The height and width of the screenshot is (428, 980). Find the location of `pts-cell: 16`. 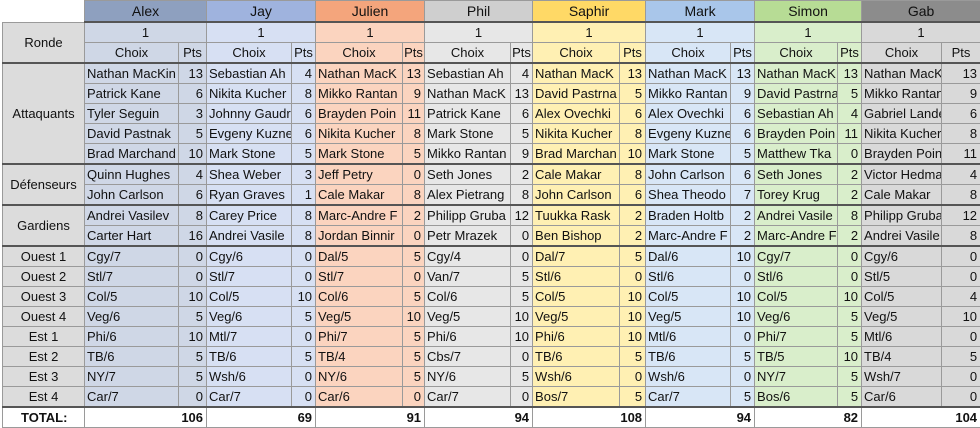

pts-cell: 16 is located at coordinates (192, 236).